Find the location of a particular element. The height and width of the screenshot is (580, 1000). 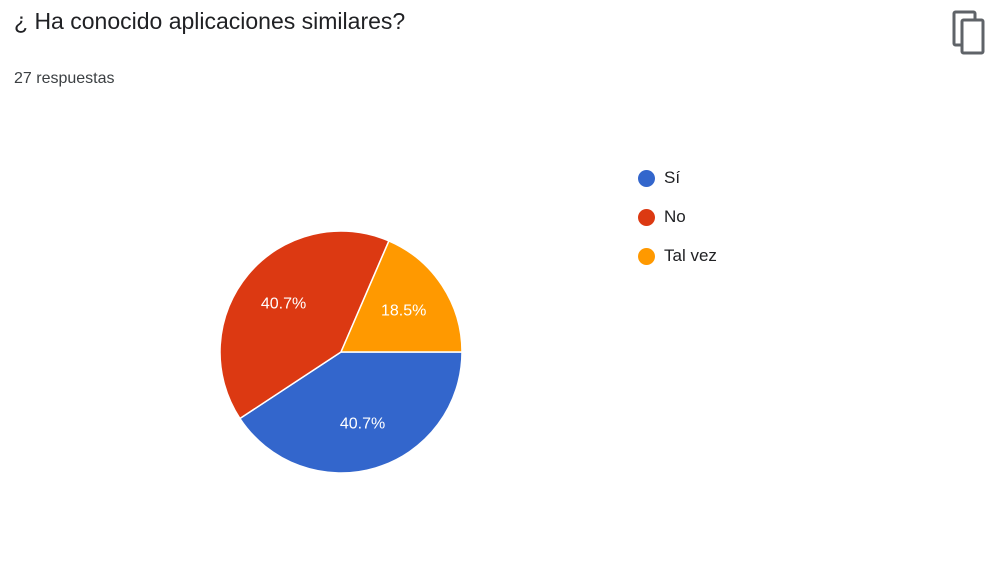

legend-item: No is located at coordinates (677, 217).